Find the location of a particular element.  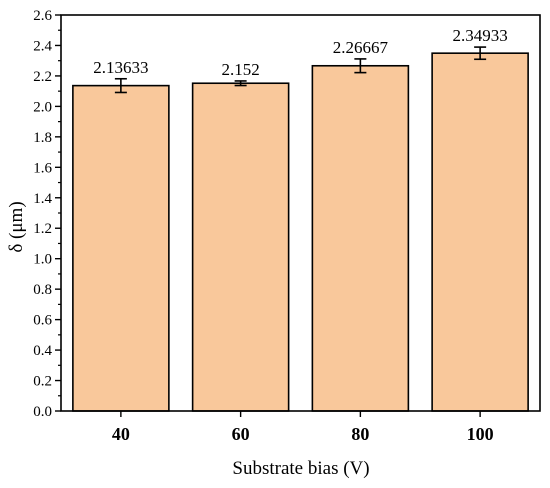

y-tick-label: 1.8 is located at coordinates (42, 138).